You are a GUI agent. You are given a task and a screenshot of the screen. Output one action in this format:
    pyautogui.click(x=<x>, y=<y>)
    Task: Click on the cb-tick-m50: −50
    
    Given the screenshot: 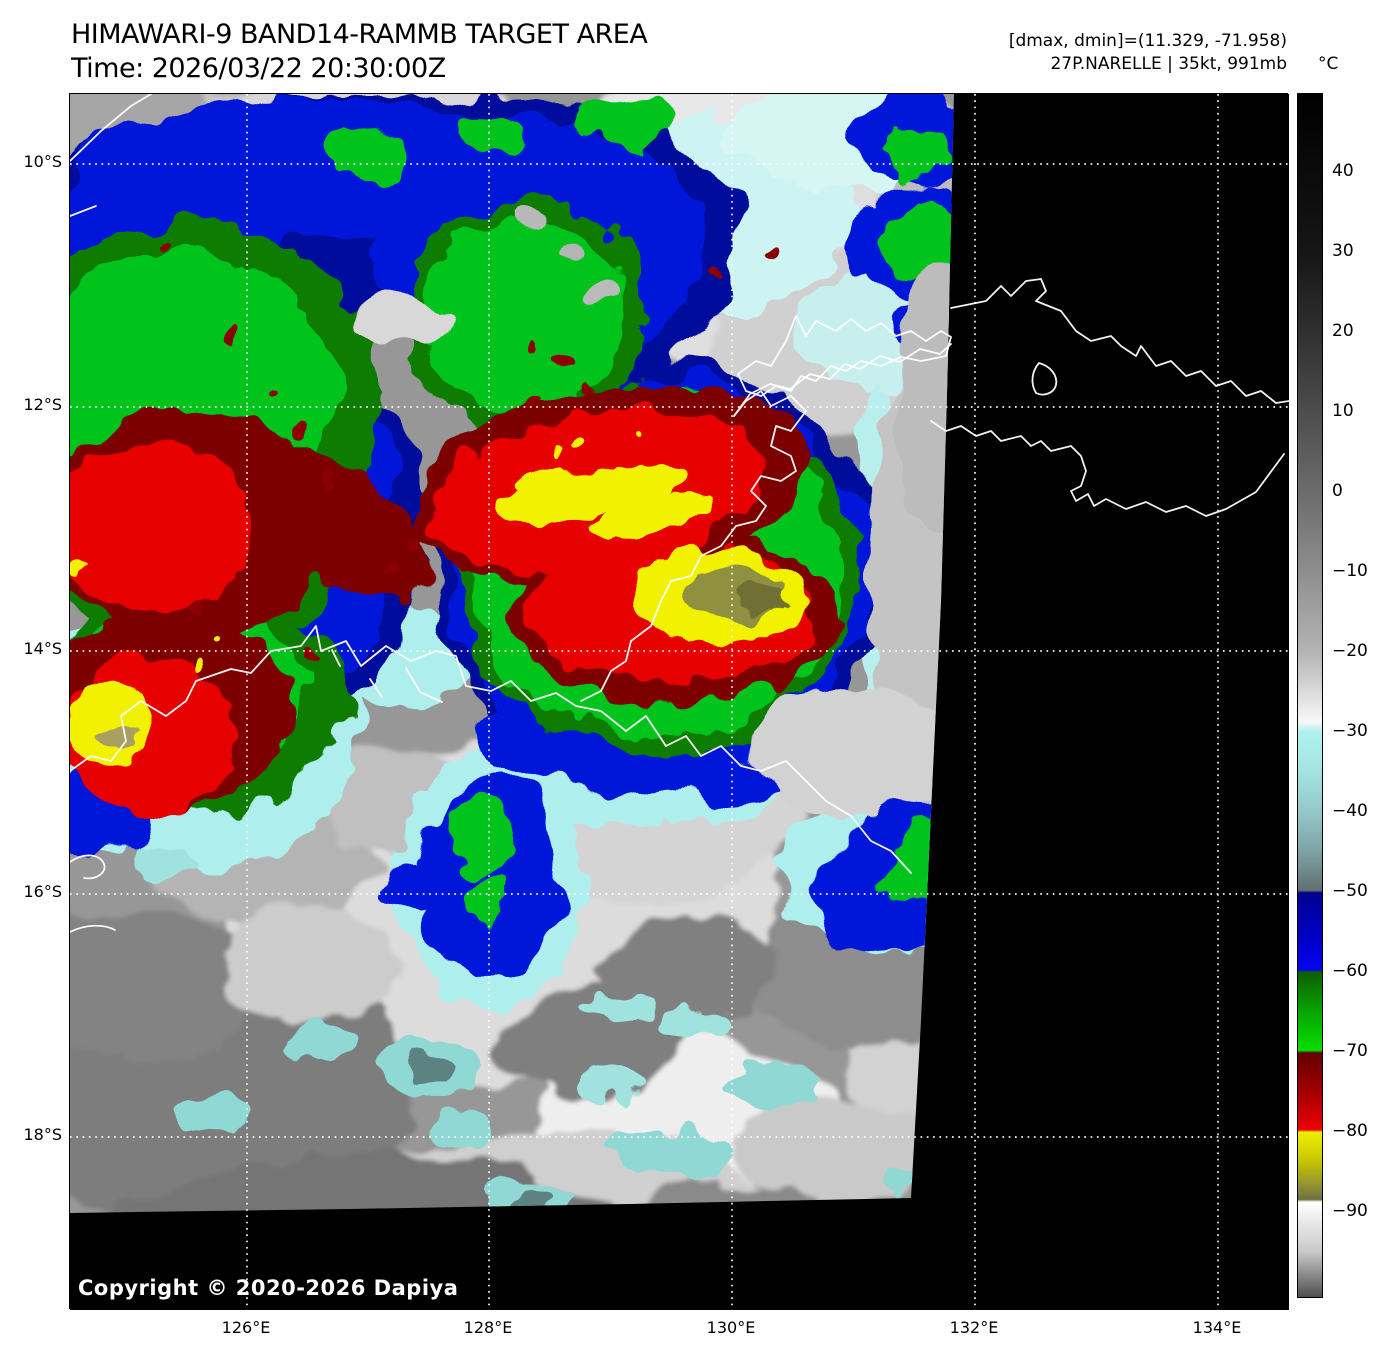 What is the action you would take?
    pyautogui.click(x=1350, y=891)
    